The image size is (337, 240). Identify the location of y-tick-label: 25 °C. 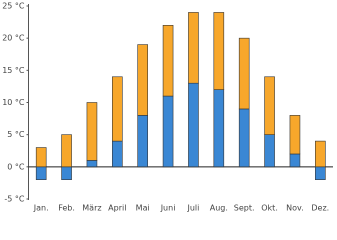
(13, 6).